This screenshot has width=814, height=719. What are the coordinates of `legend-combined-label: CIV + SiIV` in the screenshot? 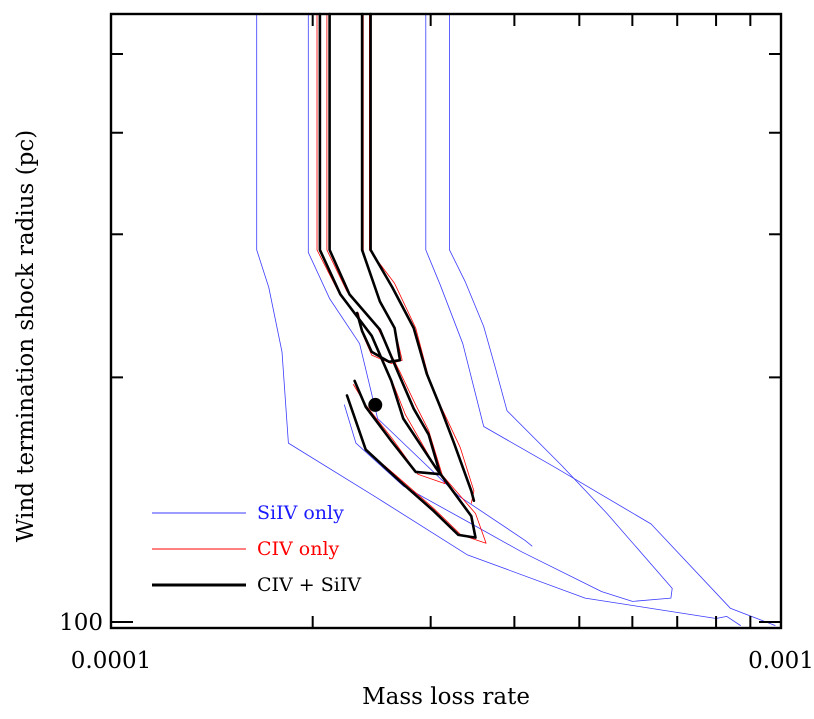 It's located at (309, 585).